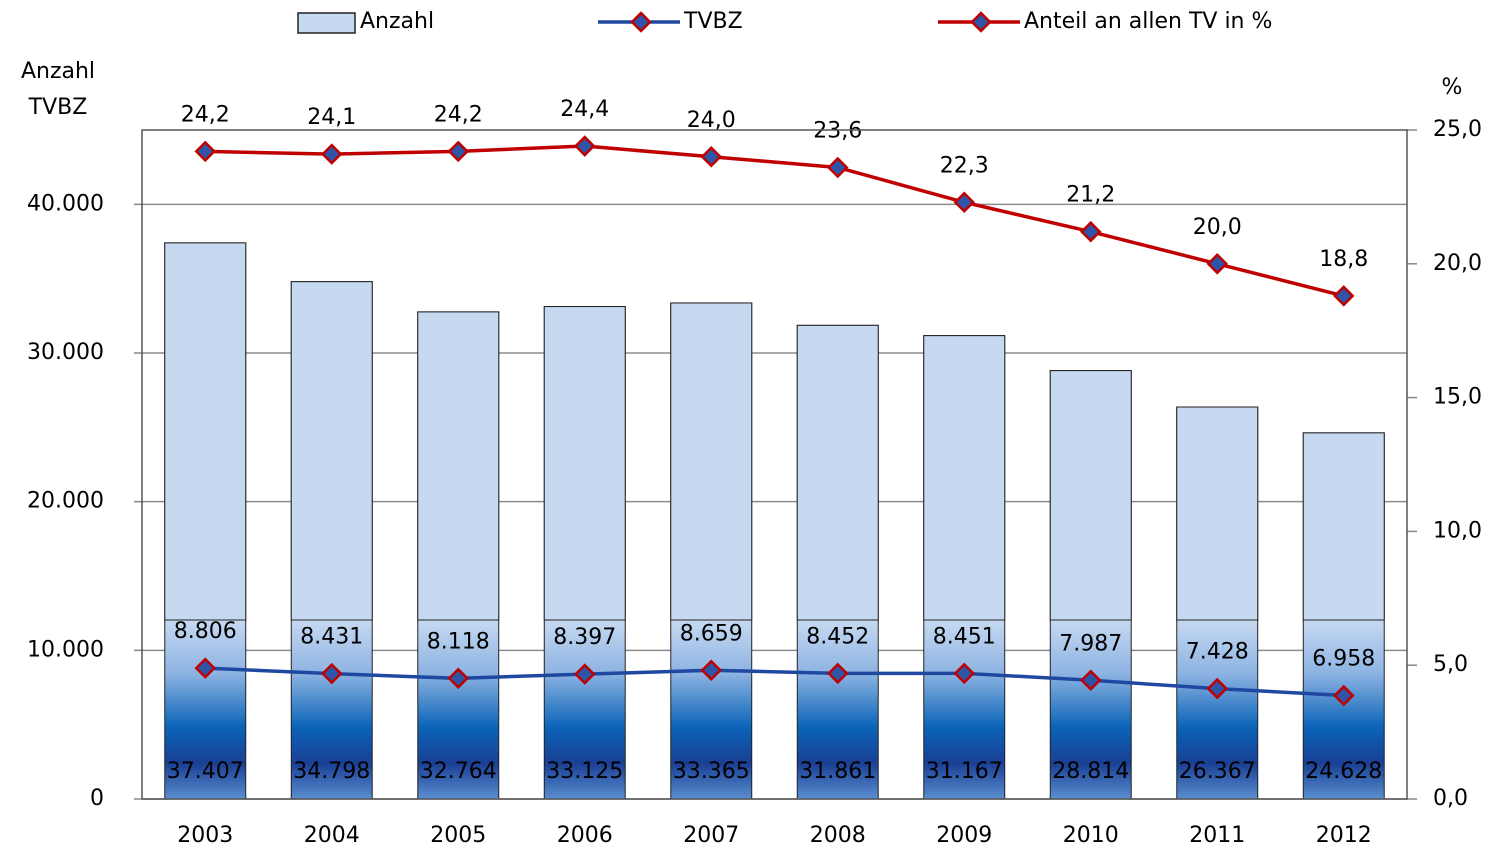  I want to click on line-value-label: 6.958, so click(1343, 659).